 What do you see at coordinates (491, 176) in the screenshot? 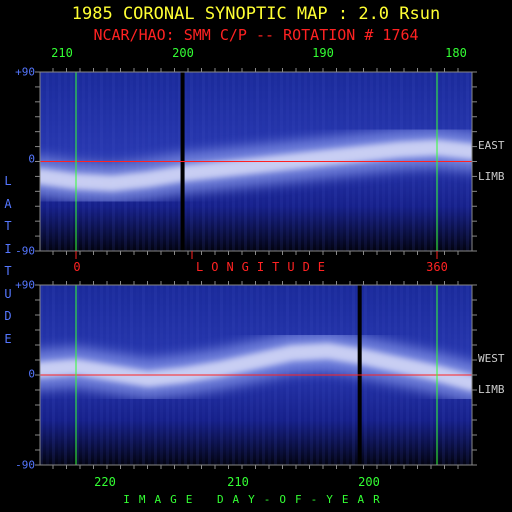
I see `east-limb-label-line2: LIMB` at bounding box center [491, 176].